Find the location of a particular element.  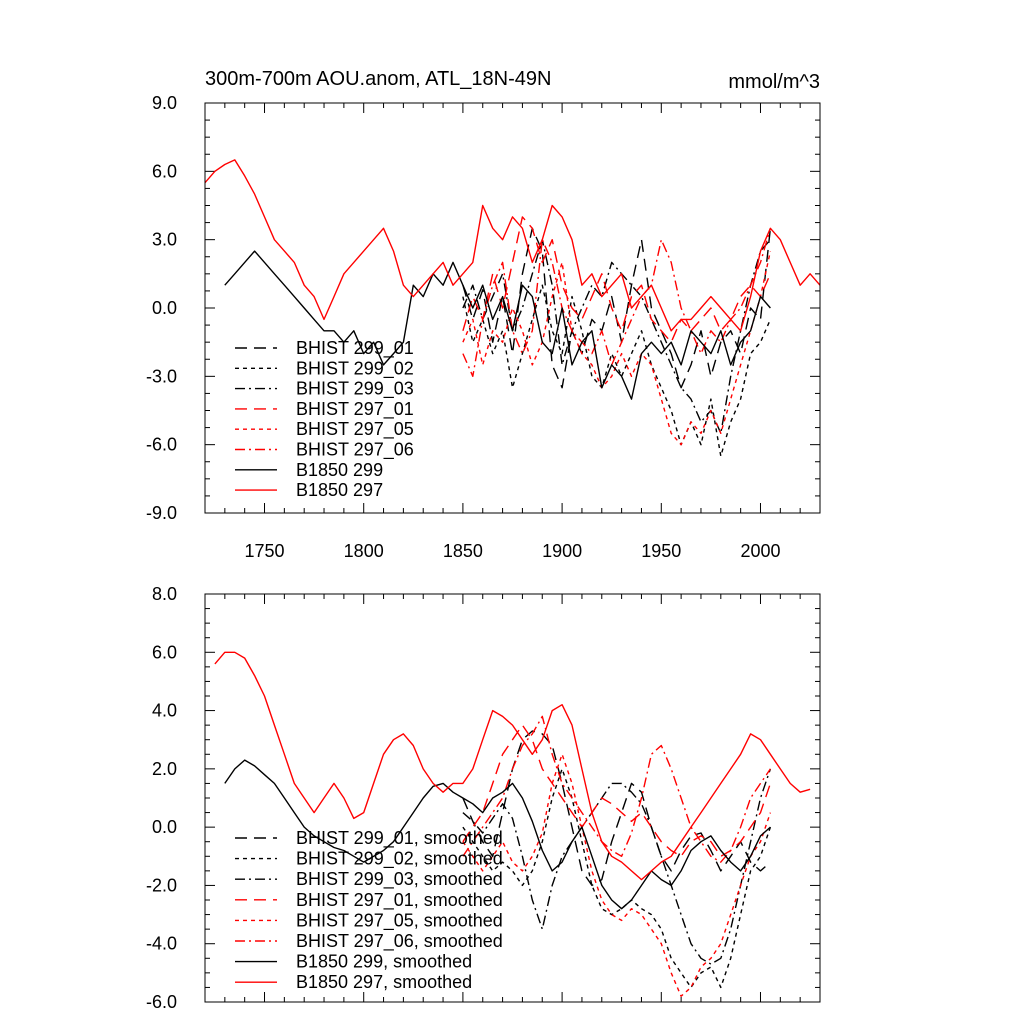

series-line-bhist-297-05-smoothed is located at coordinates (617, 875).